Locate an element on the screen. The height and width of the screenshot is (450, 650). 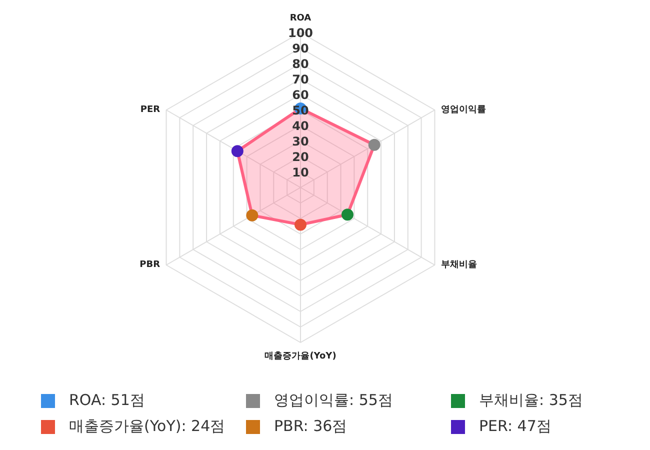
y-tick-label: 30 is located at coordinates (300, 141).